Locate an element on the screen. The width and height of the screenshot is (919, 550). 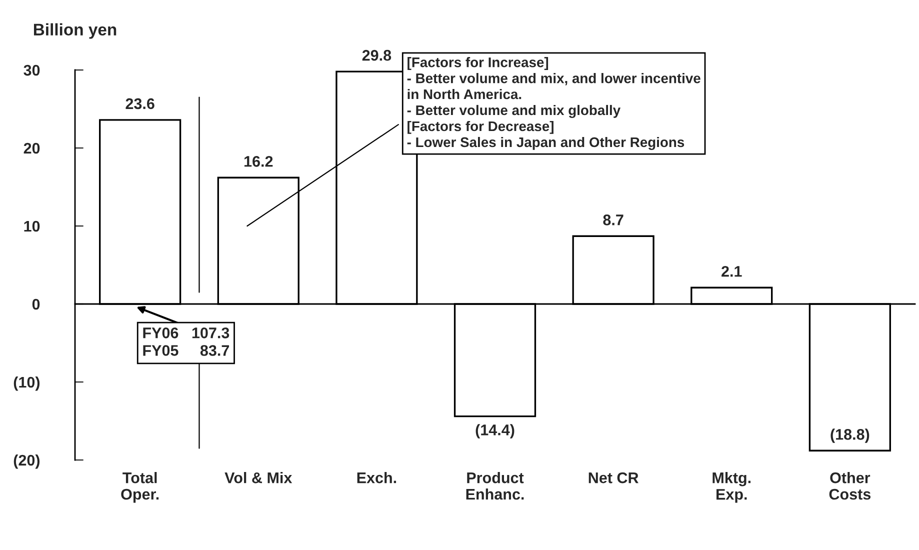
x-tick-label: Total Oper. is located at coordinates (140, 487).